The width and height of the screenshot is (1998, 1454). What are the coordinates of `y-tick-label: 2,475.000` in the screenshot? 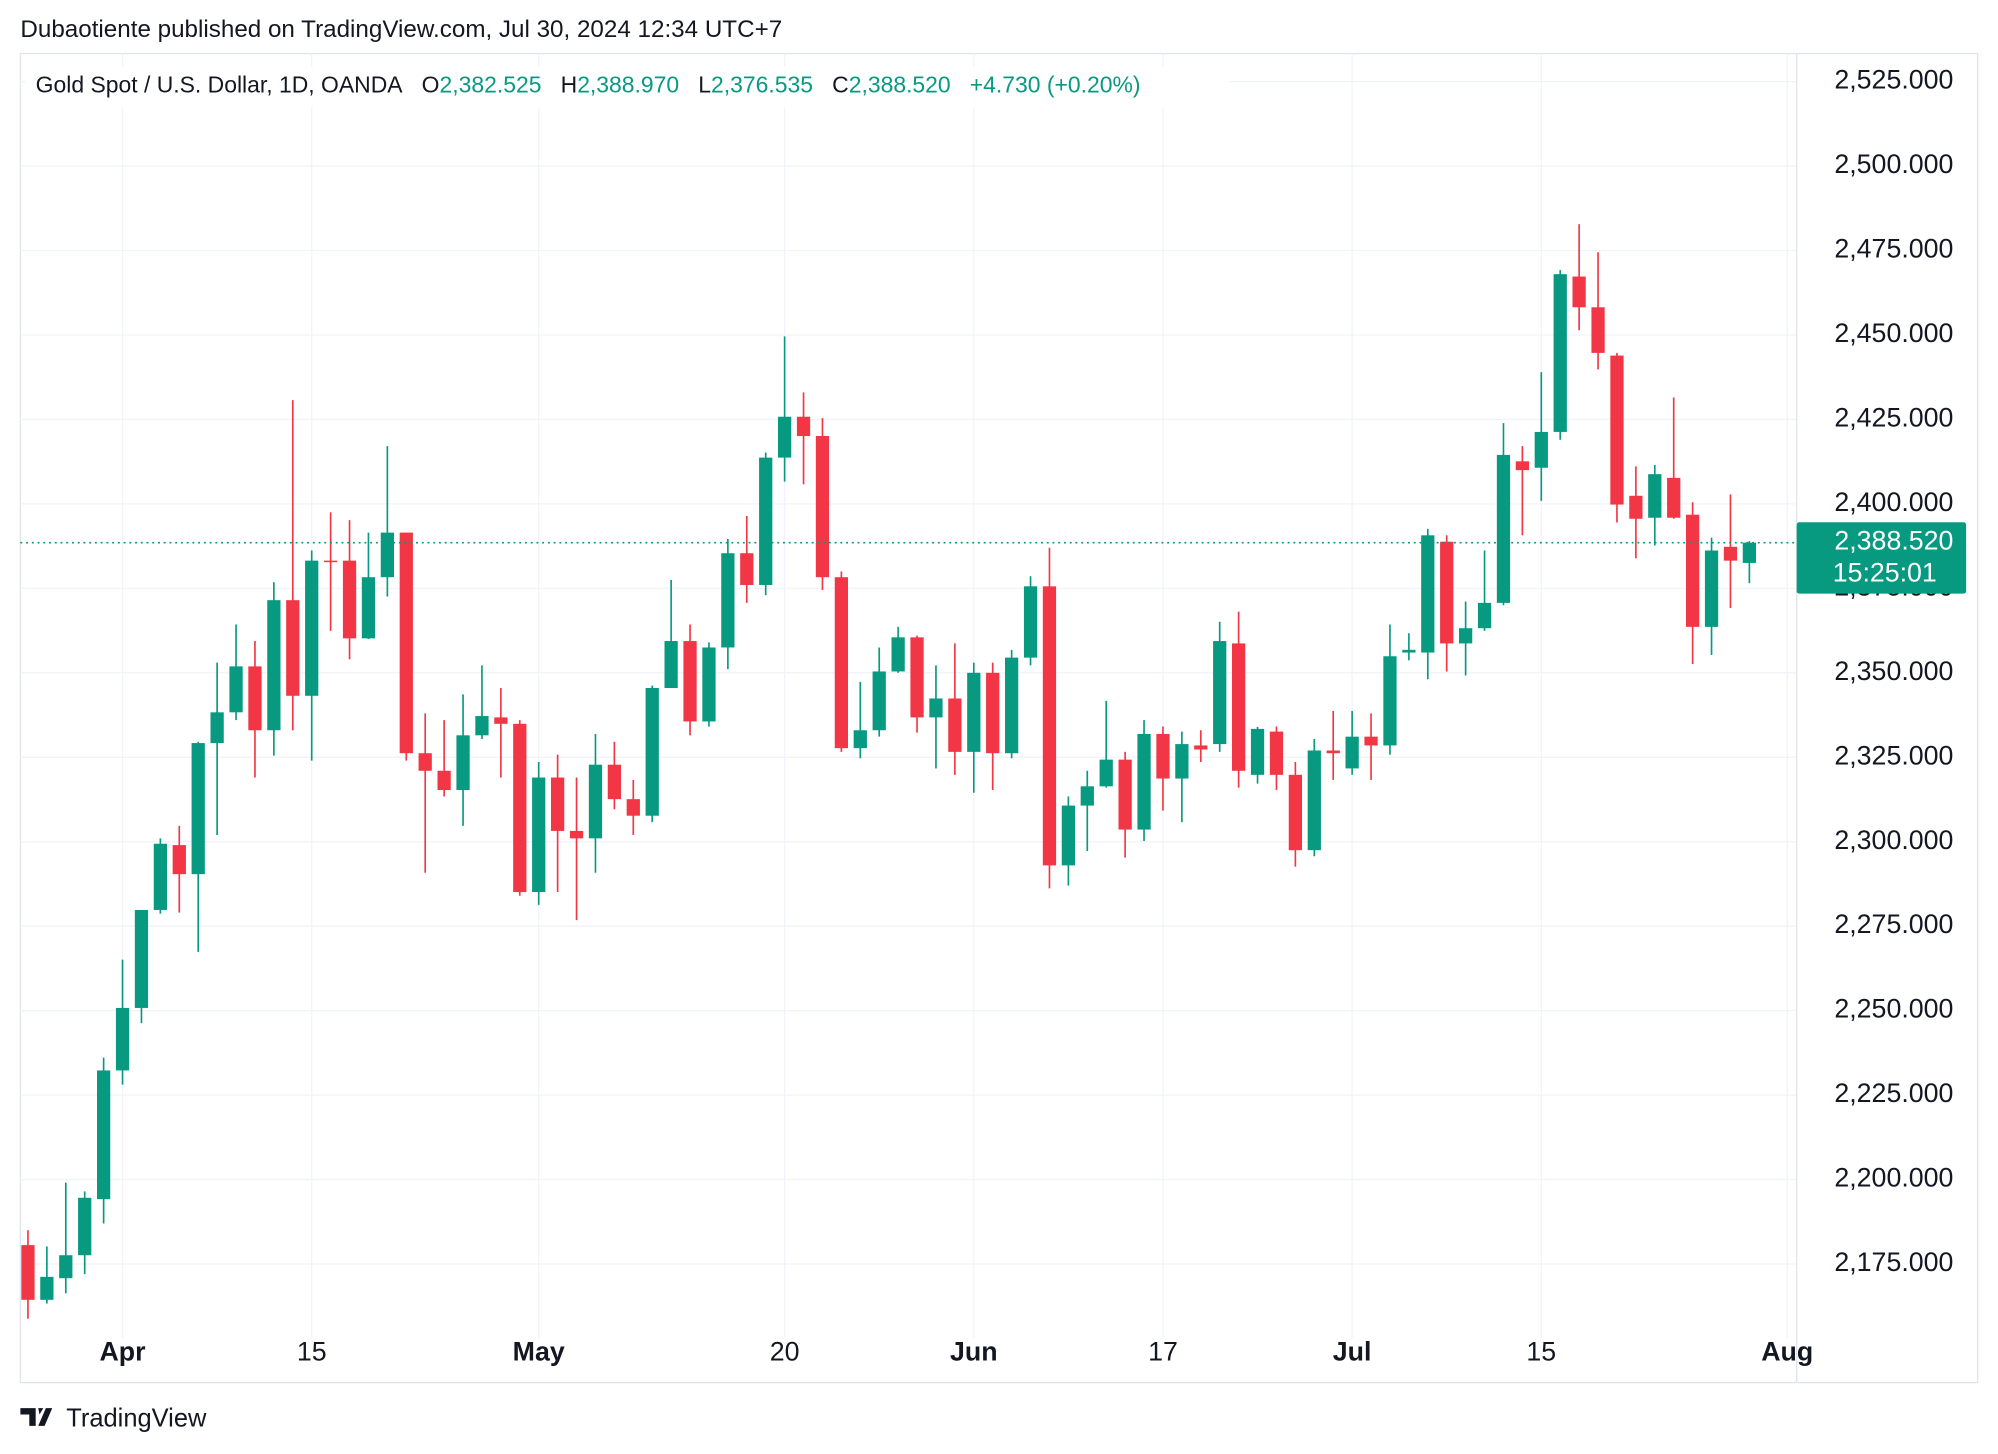 It's located at (1893, 249).